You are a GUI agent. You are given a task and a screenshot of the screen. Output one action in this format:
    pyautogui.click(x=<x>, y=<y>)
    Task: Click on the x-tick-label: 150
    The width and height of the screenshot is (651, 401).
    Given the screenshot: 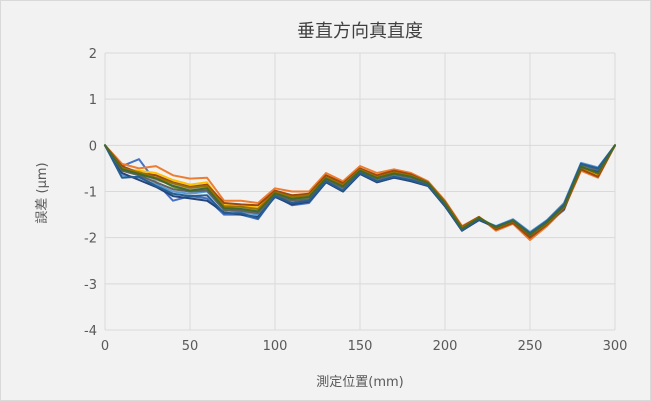 What is the action you would take?
    pyautogui.click(x=360, y=346)
    